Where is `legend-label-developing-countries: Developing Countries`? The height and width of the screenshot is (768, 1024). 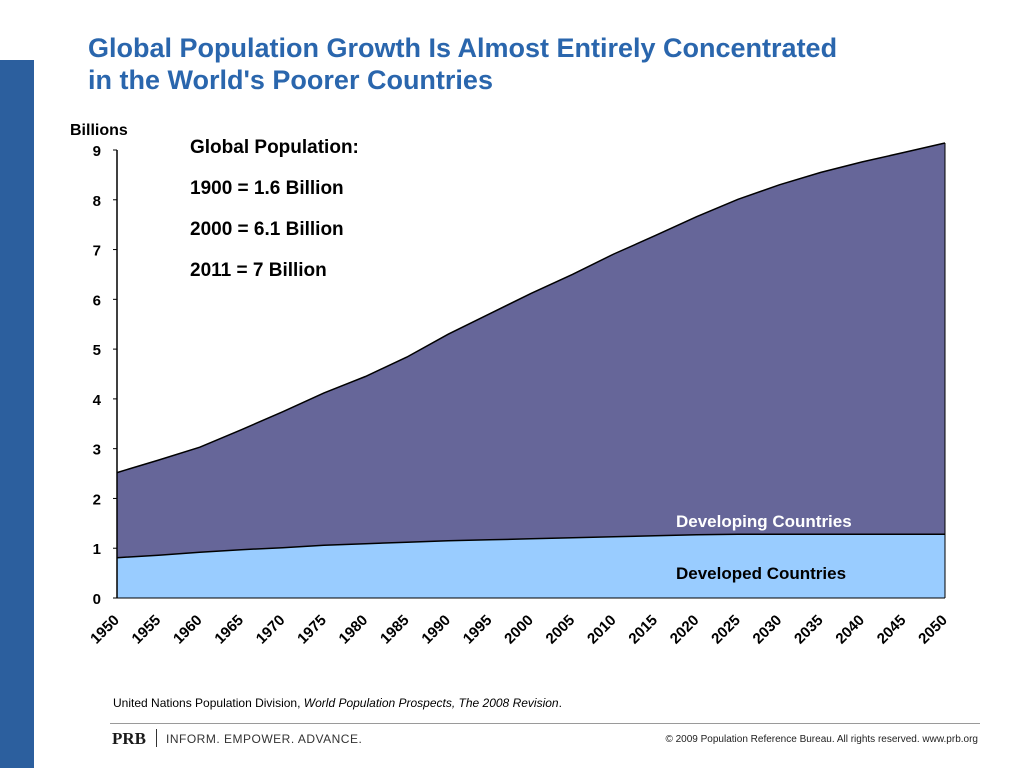
legend-label-developing-countries: Developing Countries is located at coordinates (764, 521).